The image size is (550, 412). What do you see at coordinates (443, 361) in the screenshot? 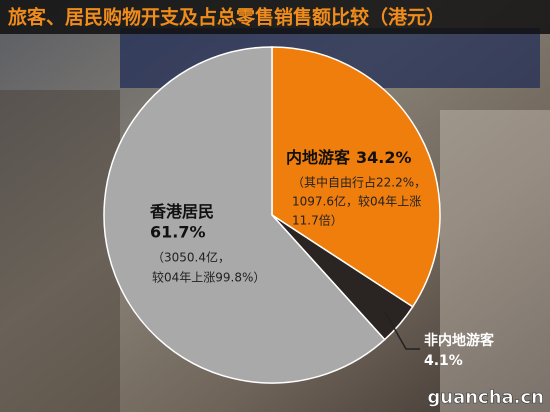
I see `value-label: 4.1%` at bounding box center [443, 361].